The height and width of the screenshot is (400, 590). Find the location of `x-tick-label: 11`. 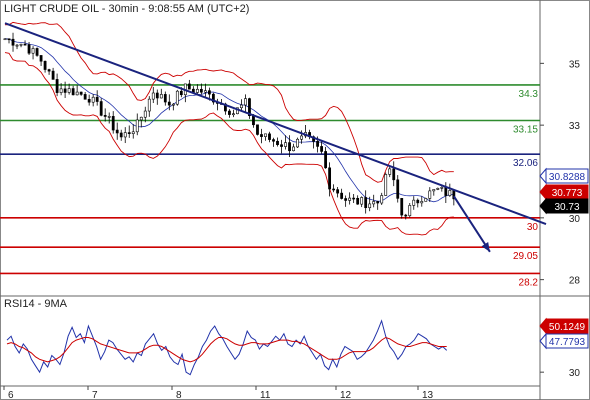

x-tick-label: 11 is located at coordinates (265, 395).